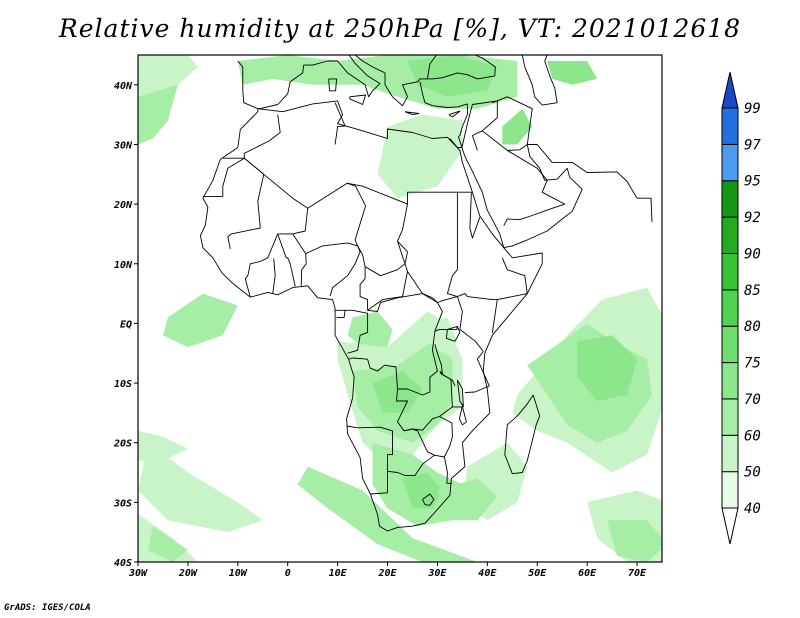  I want to click on lon-tick-label: 10W, so click(238, 573).